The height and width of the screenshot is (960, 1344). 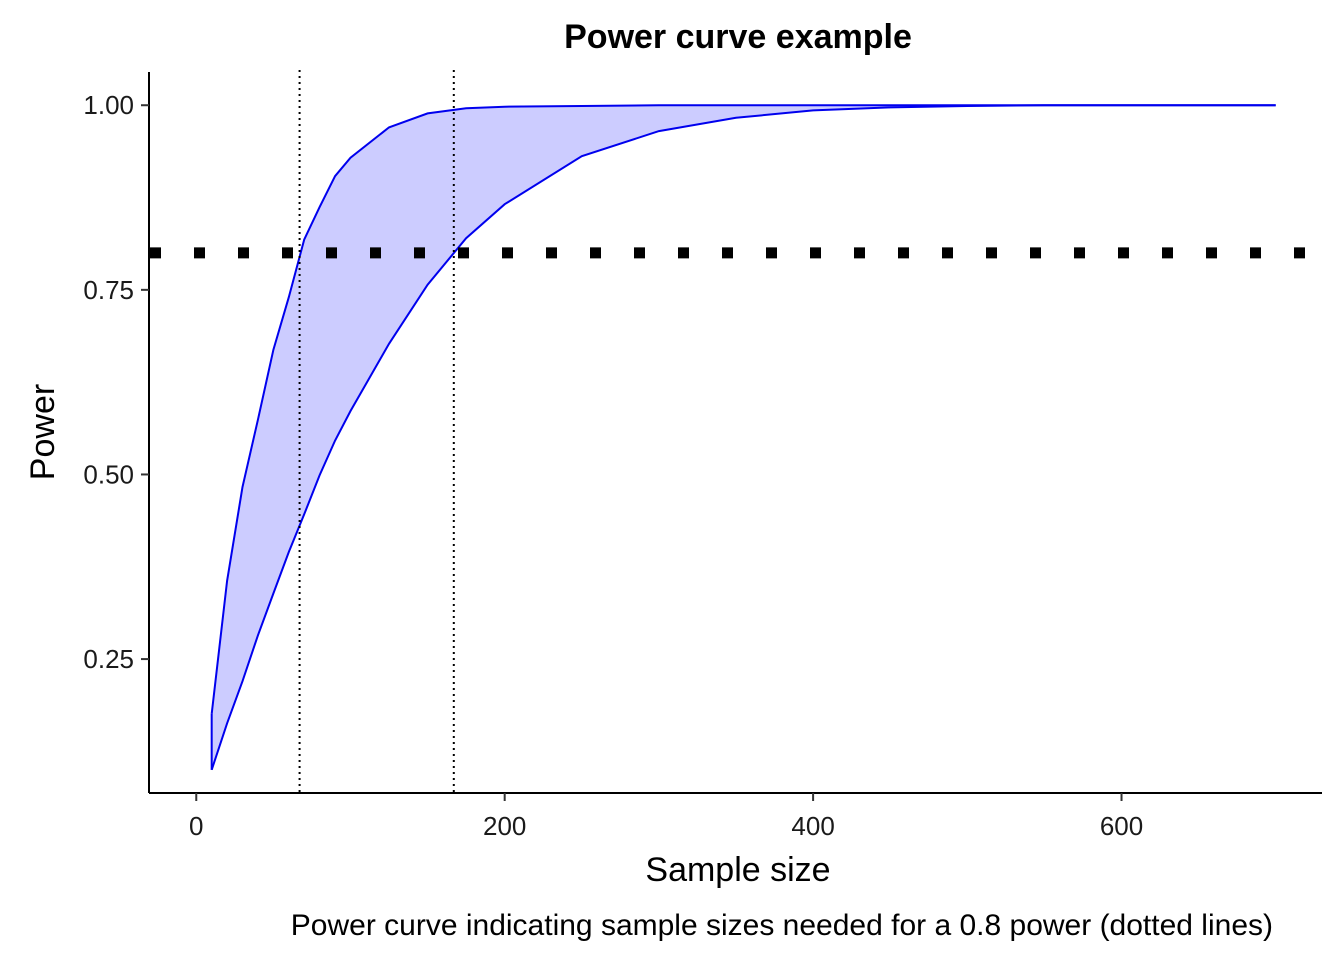 What do you see at coordinates (108, 290) in the screenshot?
I see `y-tick-label-0.75: 0.75` at bounding box center [108, 290].